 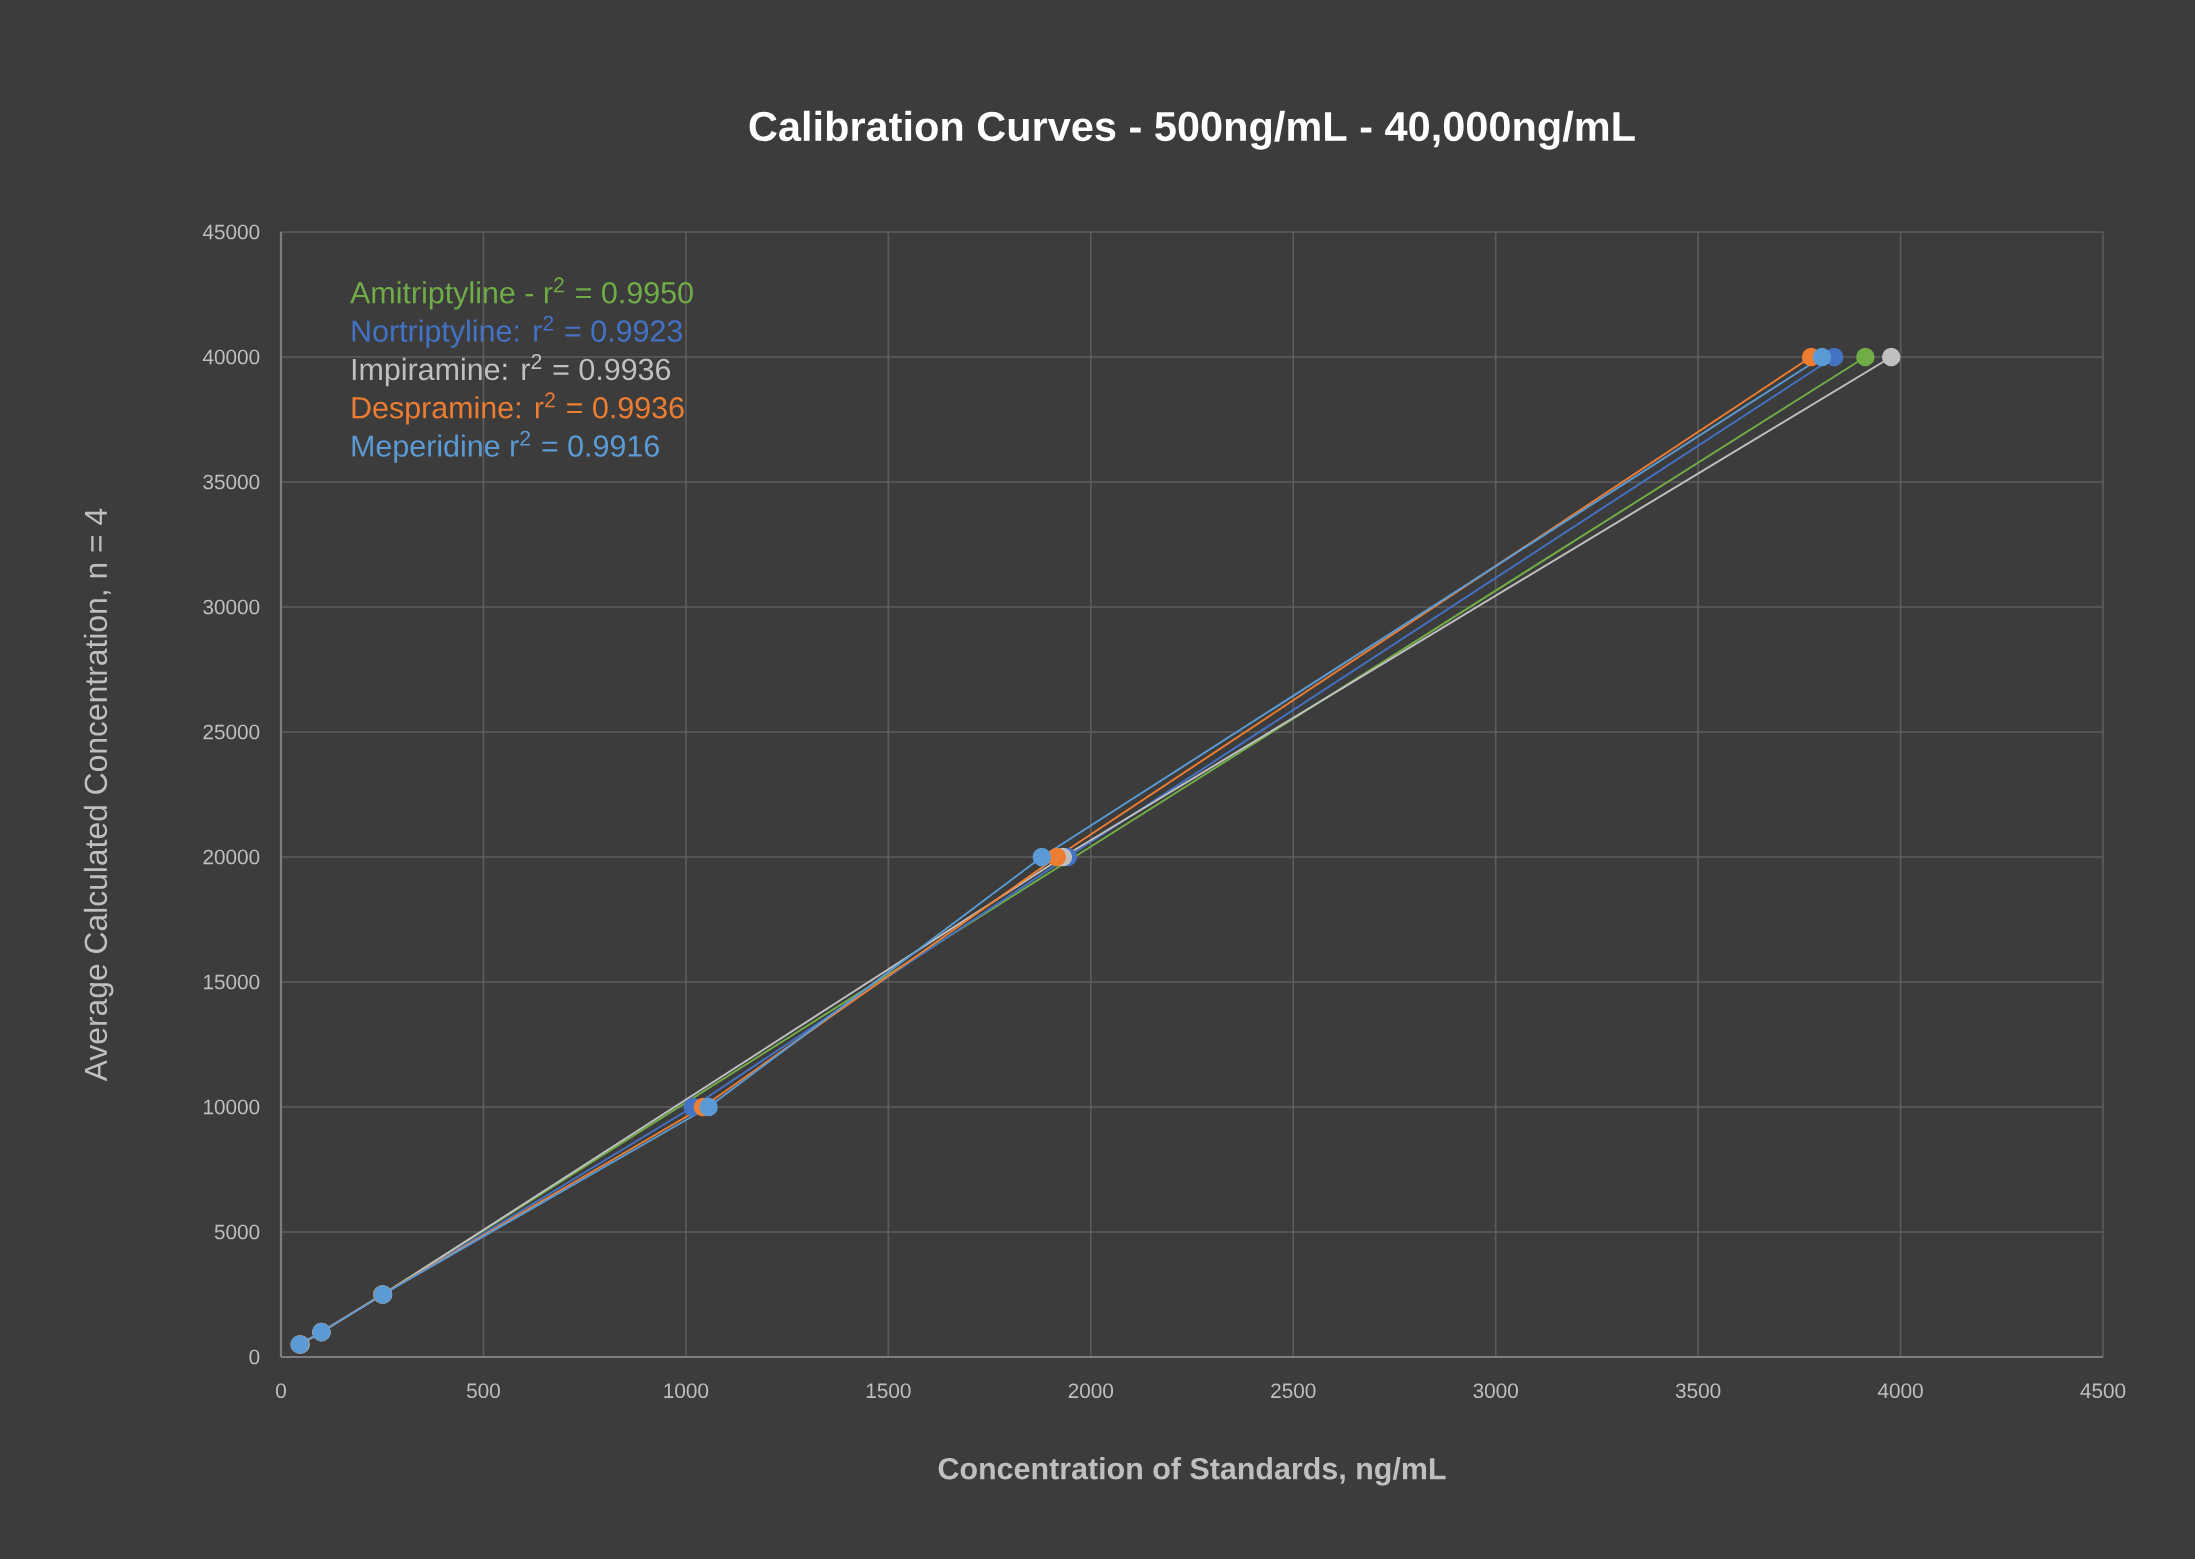 What do you see at coordinates (98, 795) in the screenshot?
I see `y-axis-title: Average Calculated Concentration, n = 4` at bounding box center [98, 795].